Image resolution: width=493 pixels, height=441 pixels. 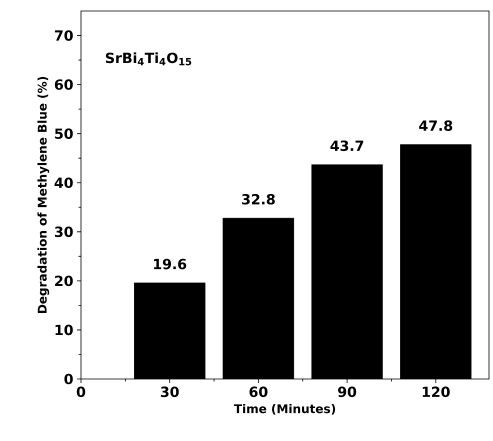 What do you see at coordinates (347, 146) in the screenshot?
I see `data-label: 43.7` at bounding box center [347, 146].